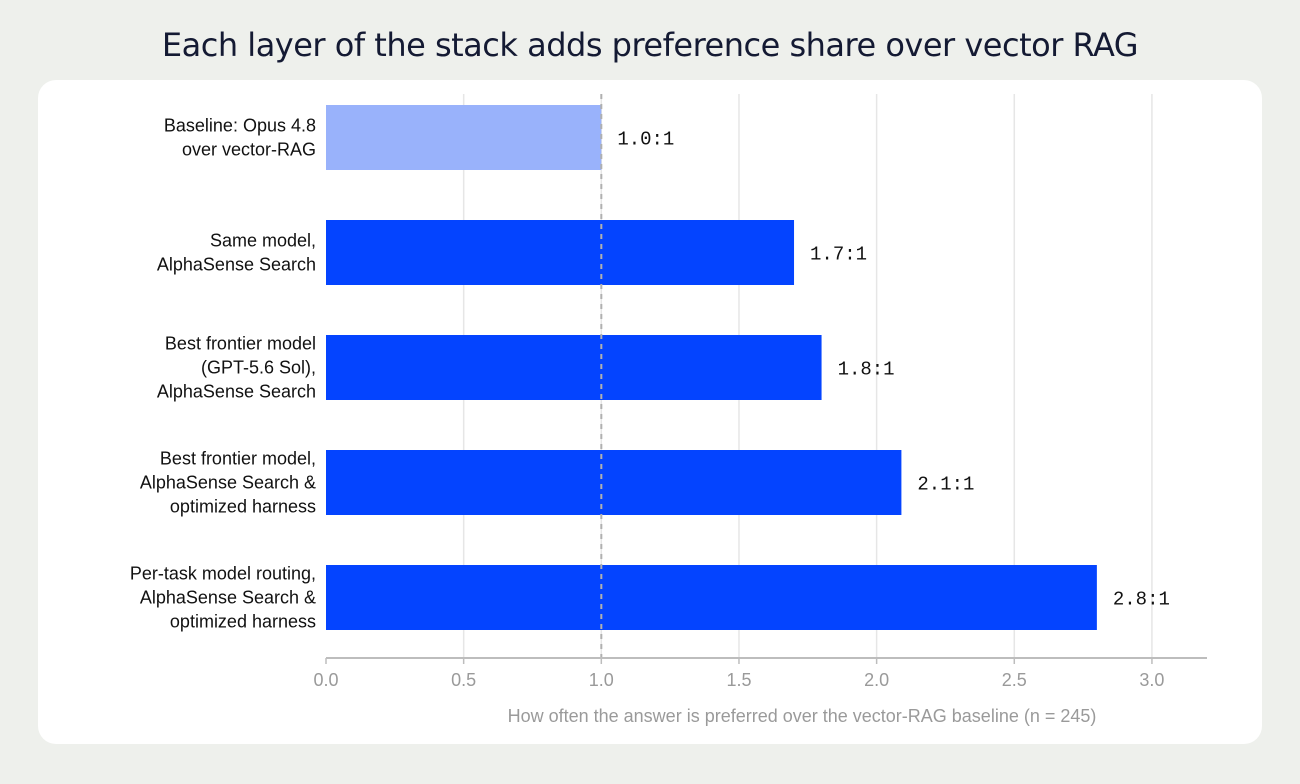 The image size is (1300, 784). Describe the element at coordinates (263, 241) in the screenshot. I see `category-label: Same model,` at that location.